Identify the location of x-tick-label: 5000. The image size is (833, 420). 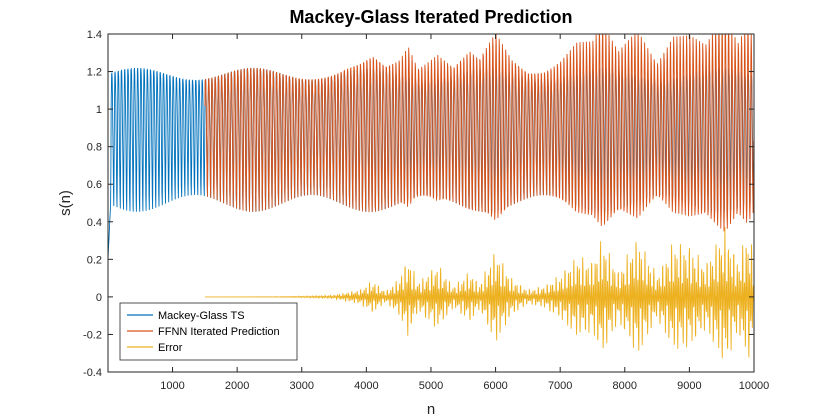
(431, 386).